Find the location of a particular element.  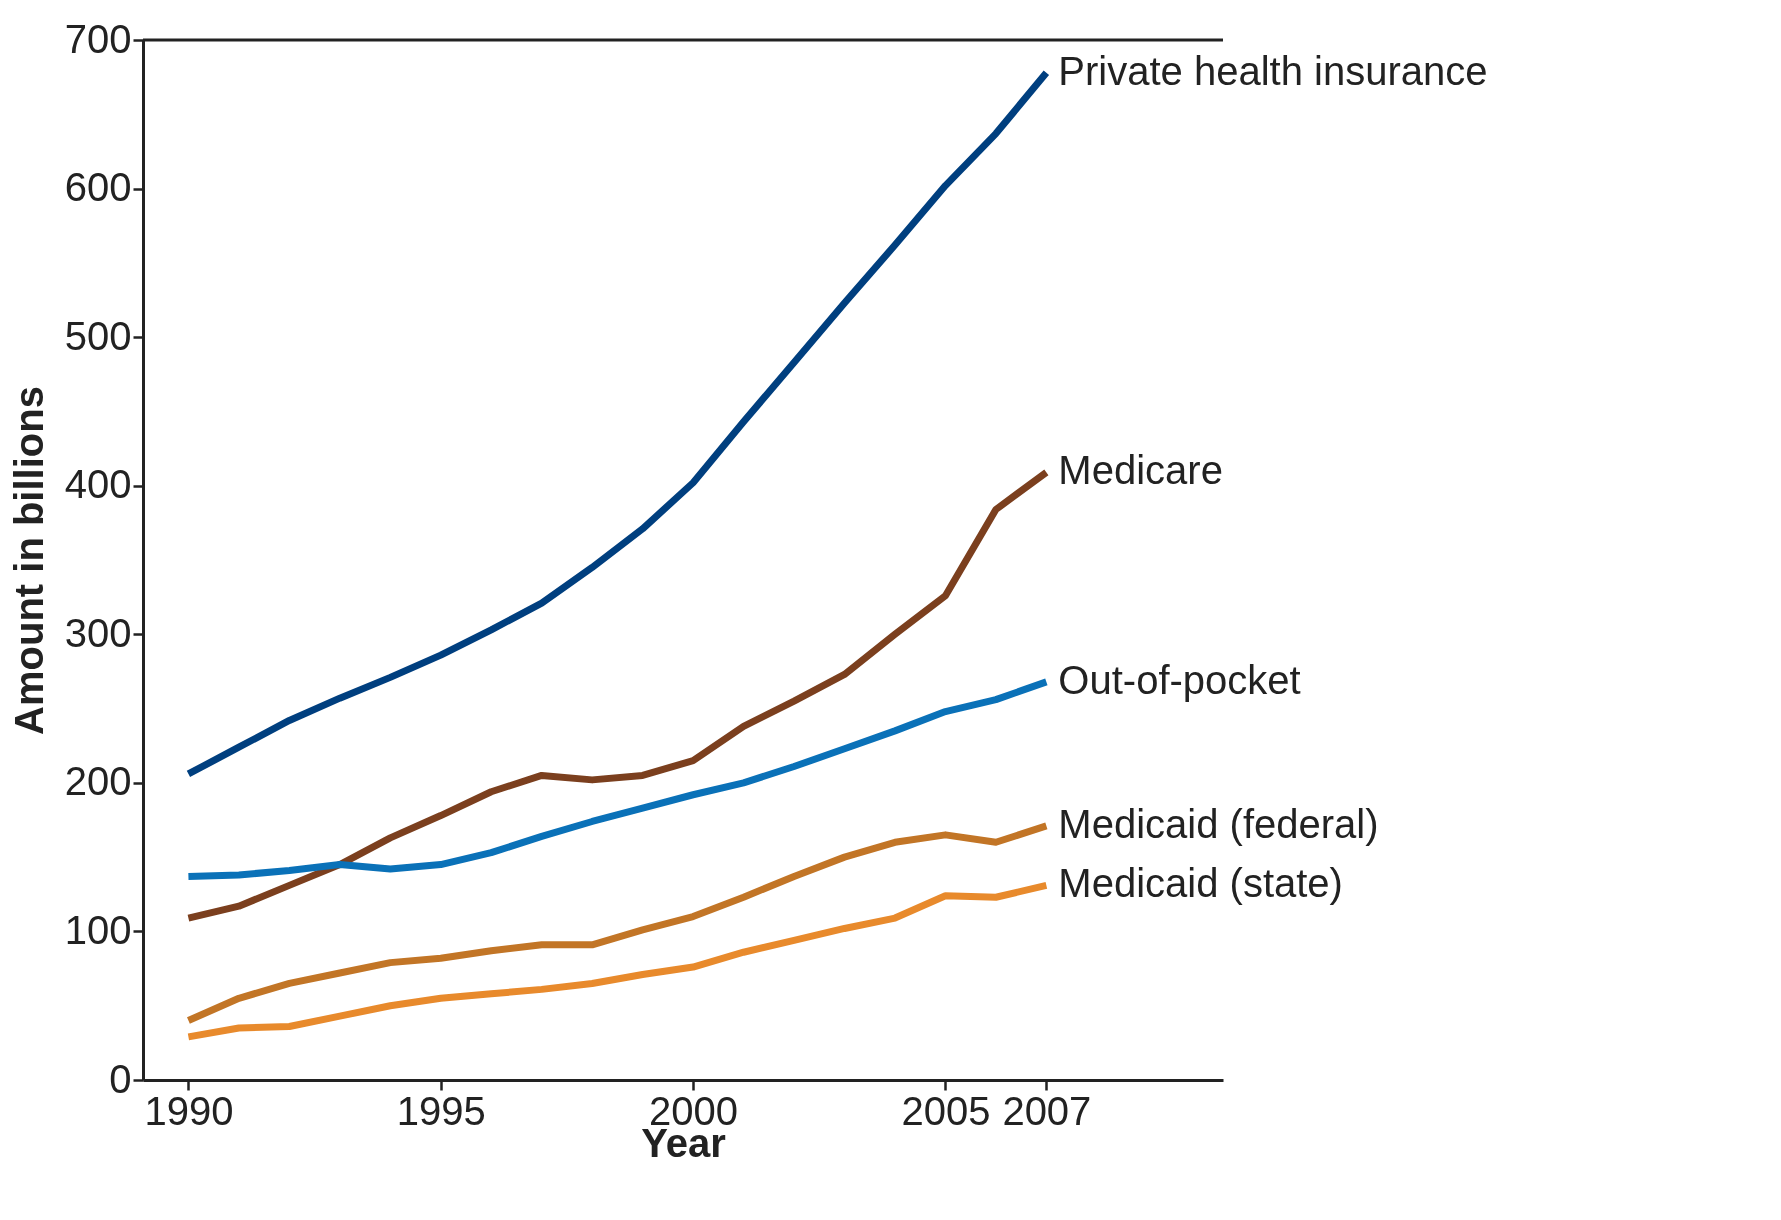

y-tick-label: 0 is located at coordinates (120, 1078).